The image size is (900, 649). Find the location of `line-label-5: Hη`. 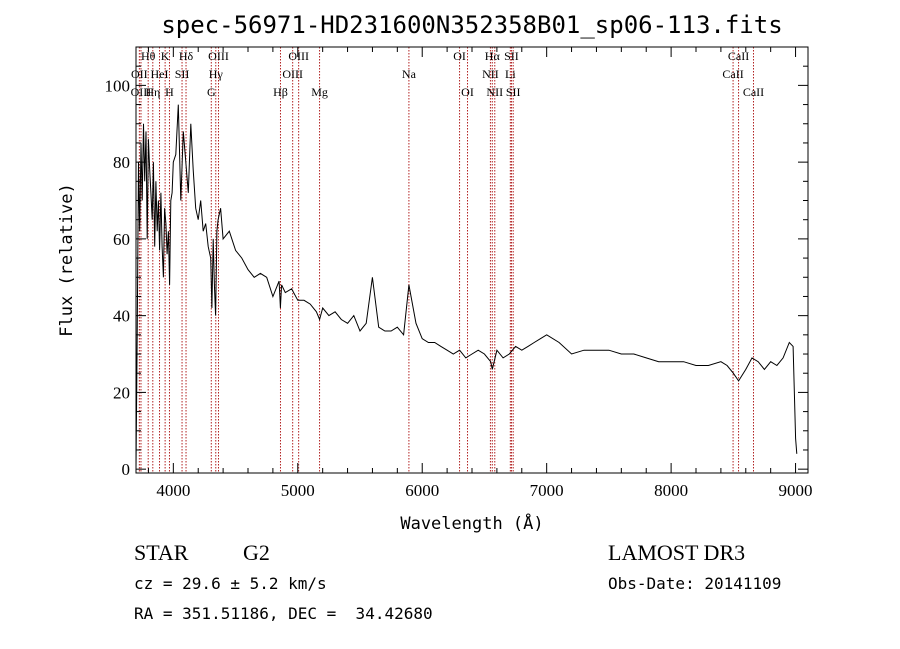

line-label-5: Hη is located at coordinates (152, 92).